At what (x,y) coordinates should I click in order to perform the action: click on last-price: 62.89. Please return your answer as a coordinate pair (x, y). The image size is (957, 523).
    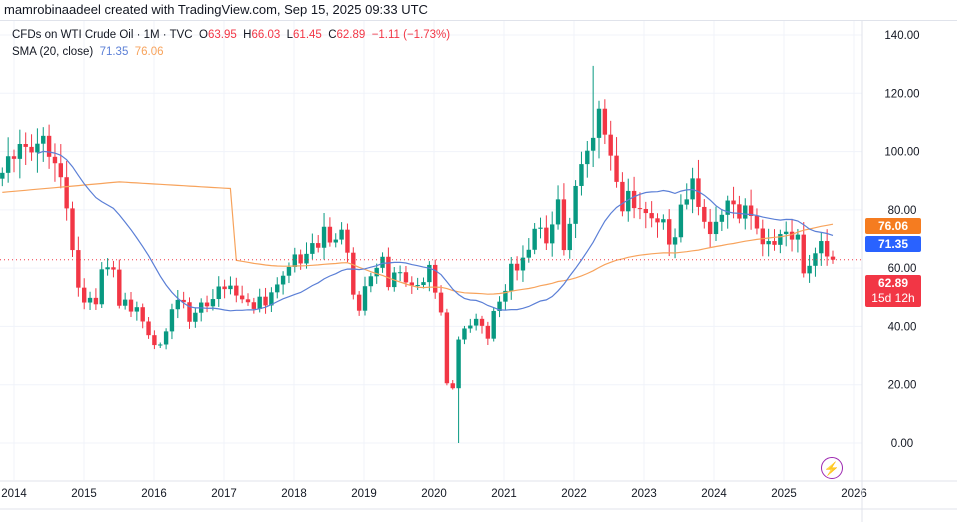
    Looking at the image, I should click on (893, 283).